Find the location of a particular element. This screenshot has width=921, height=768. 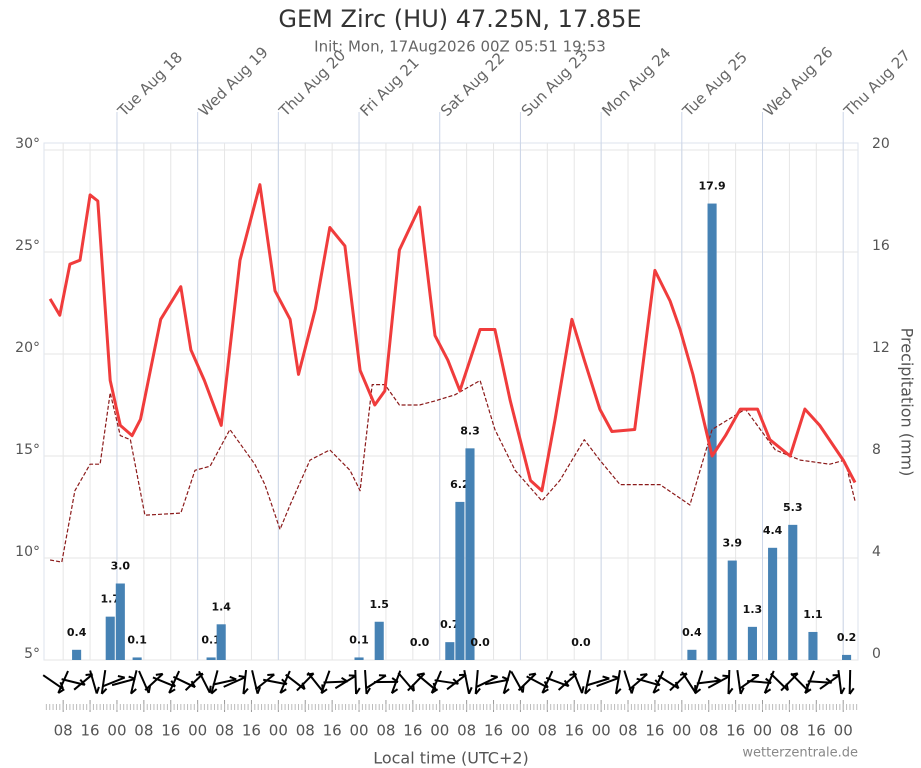

data-label: 5.3 is located at coordinates (793, 507).